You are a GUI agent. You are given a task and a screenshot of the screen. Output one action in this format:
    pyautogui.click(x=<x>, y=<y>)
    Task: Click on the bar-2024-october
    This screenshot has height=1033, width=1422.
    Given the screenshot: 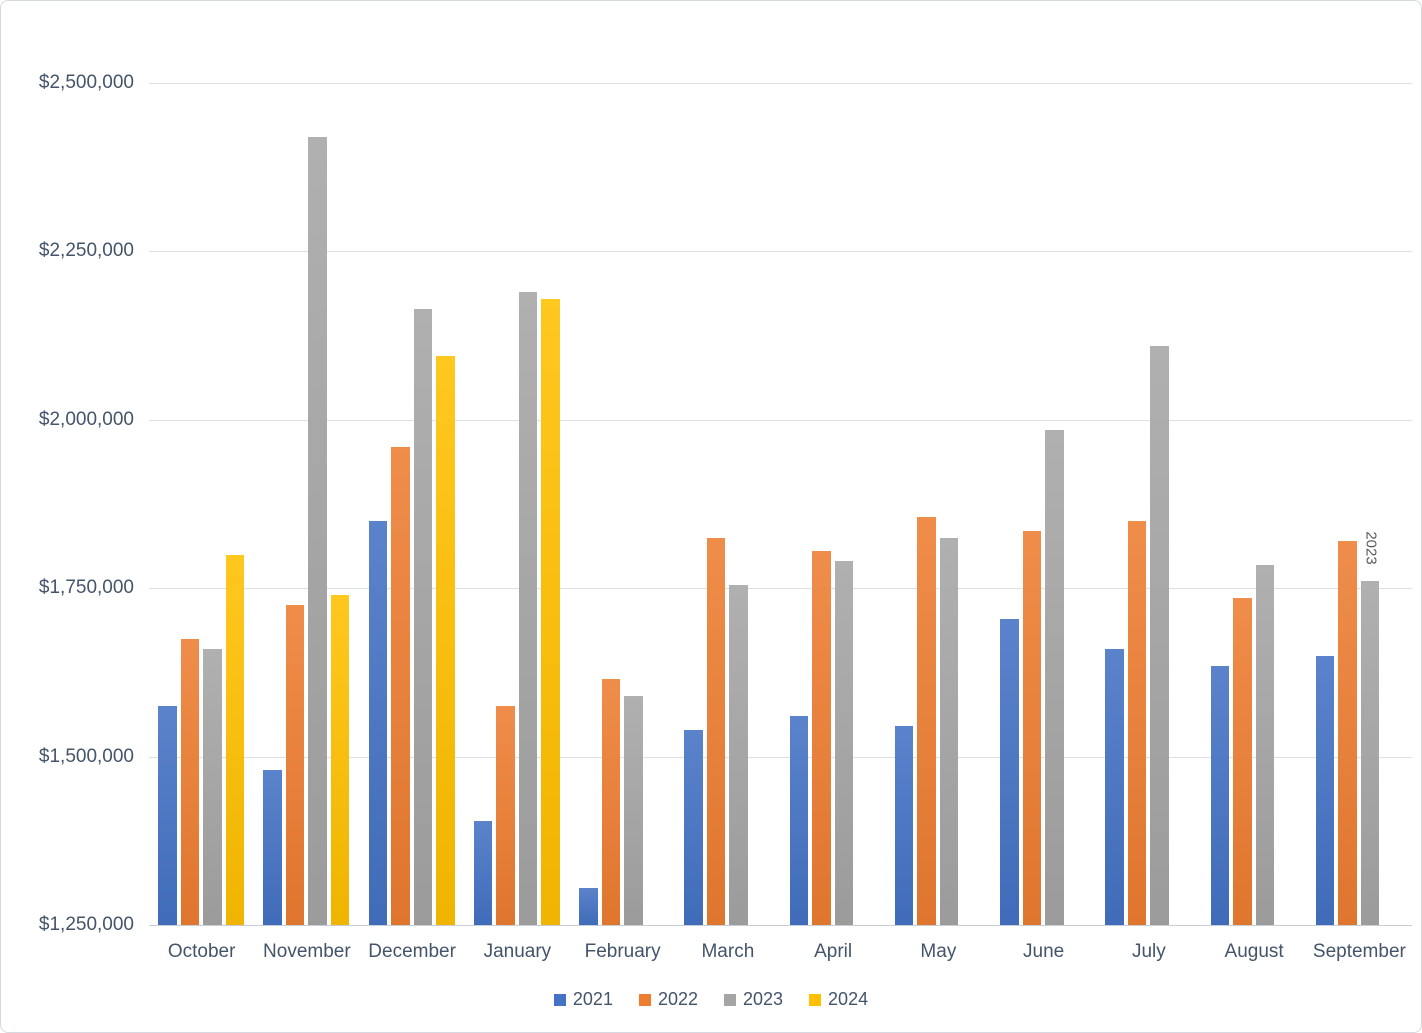 What is the action you would take?
    pyautogui.click(x=234, y=739)
    